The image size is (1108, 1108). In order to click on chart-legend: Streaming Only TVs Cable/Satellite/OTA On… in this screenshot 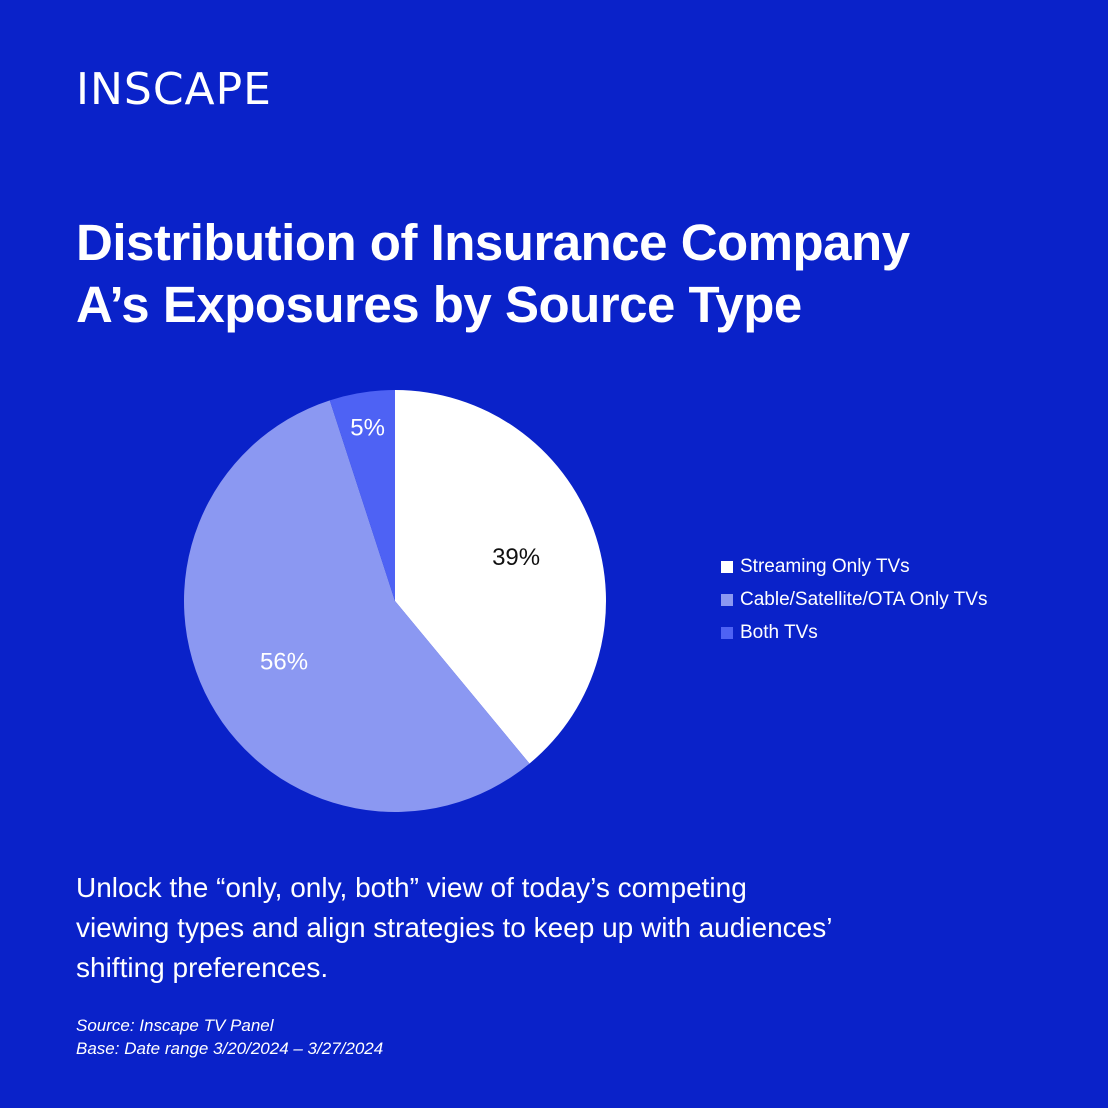, I will do `click(854, 605)`.